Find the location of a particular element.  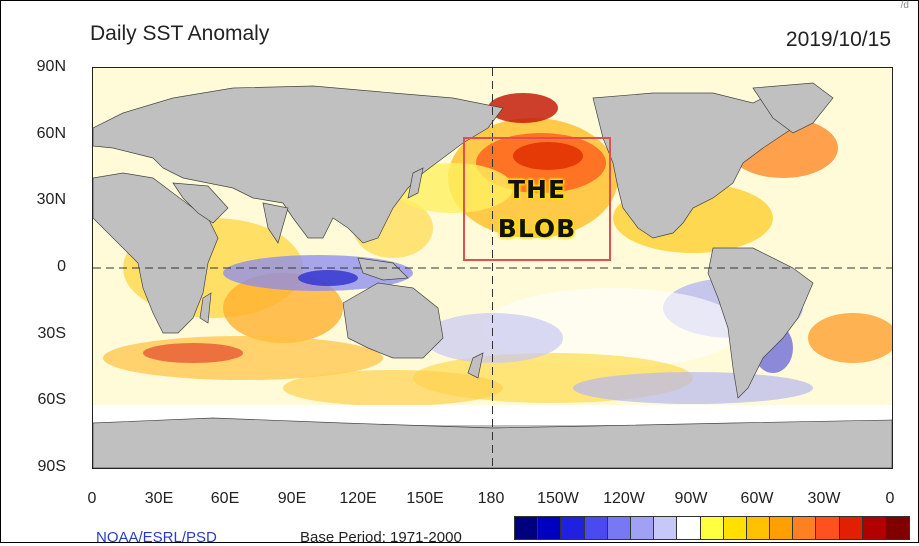

colorbar-legend is located at coordinates (712, 528).